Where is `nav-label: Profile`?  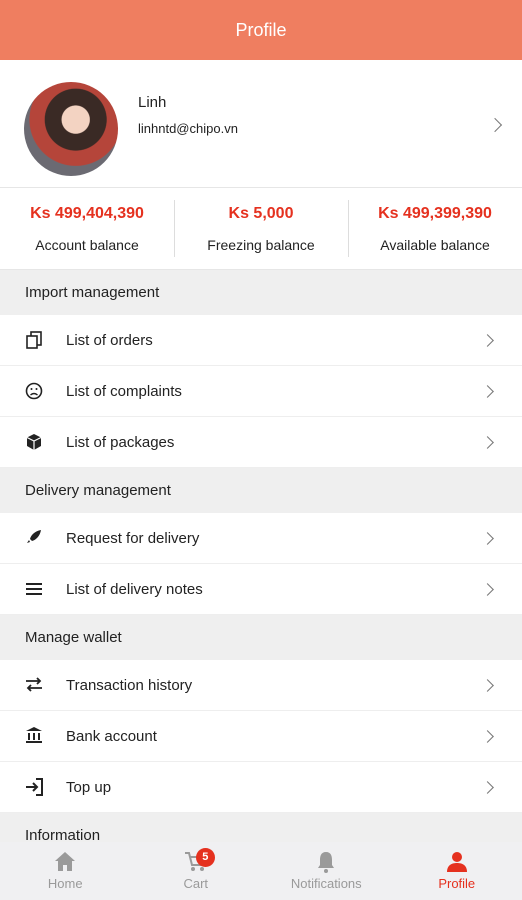
nav-label: Profile is located at coordinates (457, 883).